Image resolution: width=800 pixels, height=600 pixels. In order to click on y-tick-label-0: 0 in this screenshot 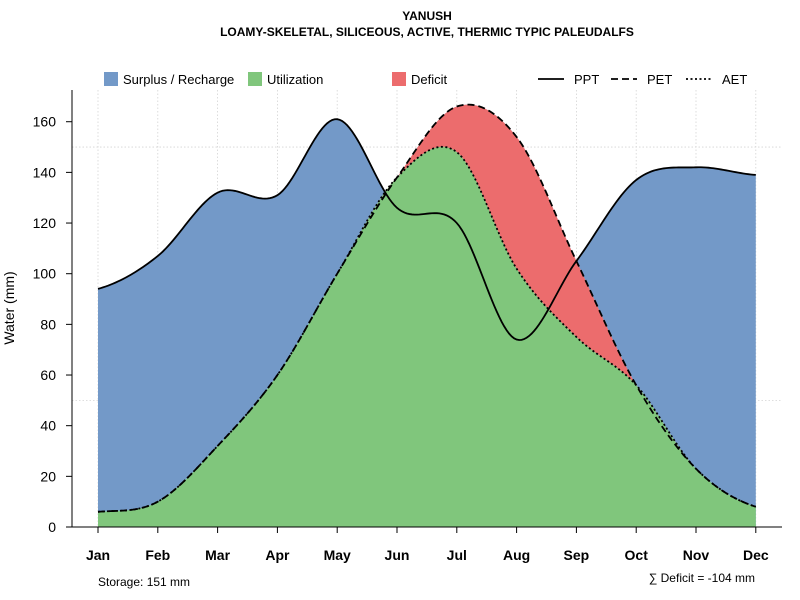, I will do `click(52, 527)`.